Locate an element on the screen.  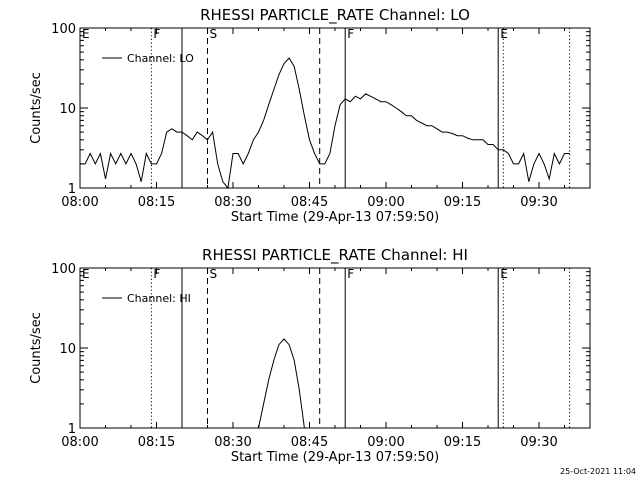
legend-label: Channel: LO is located at coordinates (160, 58).